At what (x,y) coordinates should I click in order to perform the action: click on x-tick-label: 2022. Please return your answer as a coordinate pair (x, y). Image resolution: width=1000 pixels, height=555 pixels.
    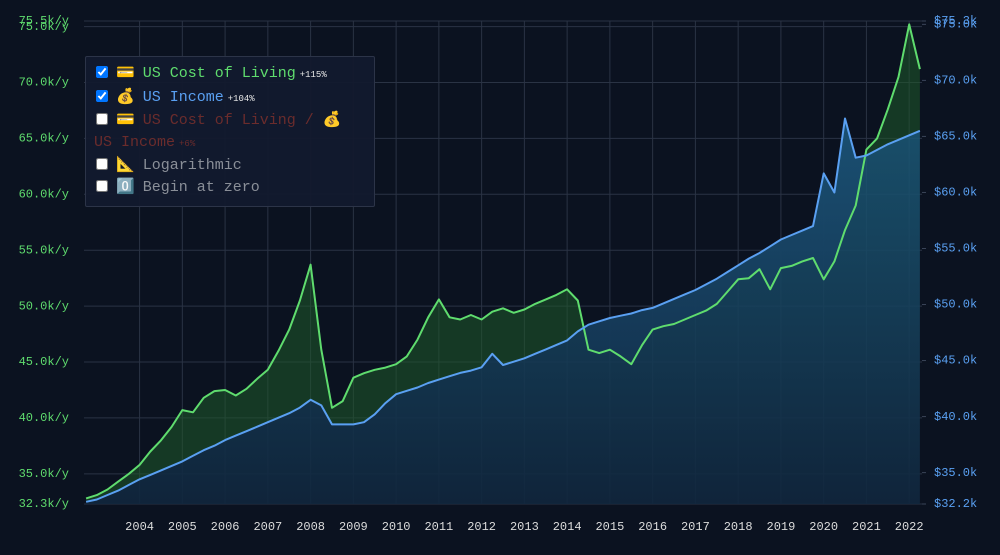
    Looking at the image, I should click on (909, 527).